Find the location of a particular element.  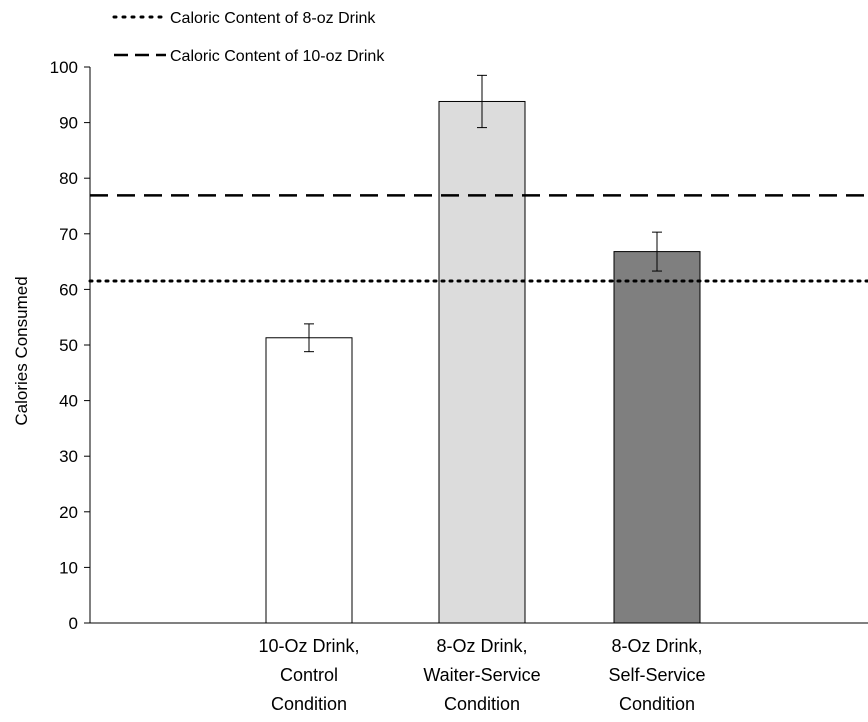

y-tick-label: 80 is located at coordinates (68, 178).